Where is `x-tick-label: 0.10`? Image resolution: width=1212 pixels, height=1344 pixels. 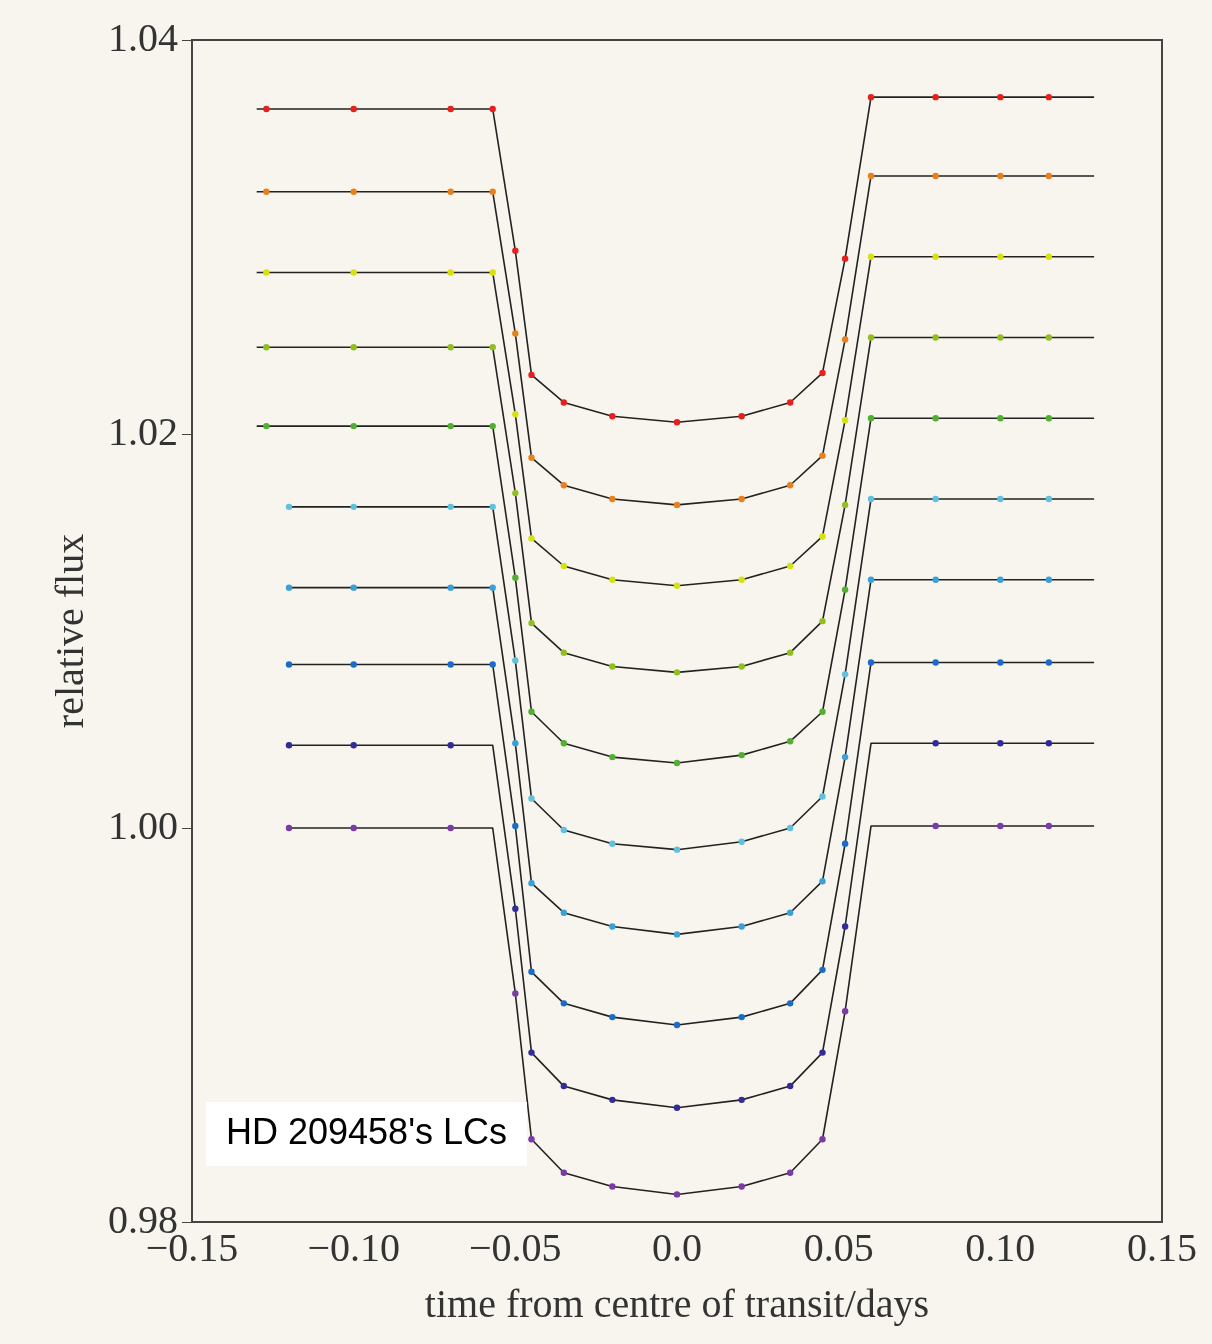
x-tick-label: 0.10 is located at coordinates (1000, 1247).